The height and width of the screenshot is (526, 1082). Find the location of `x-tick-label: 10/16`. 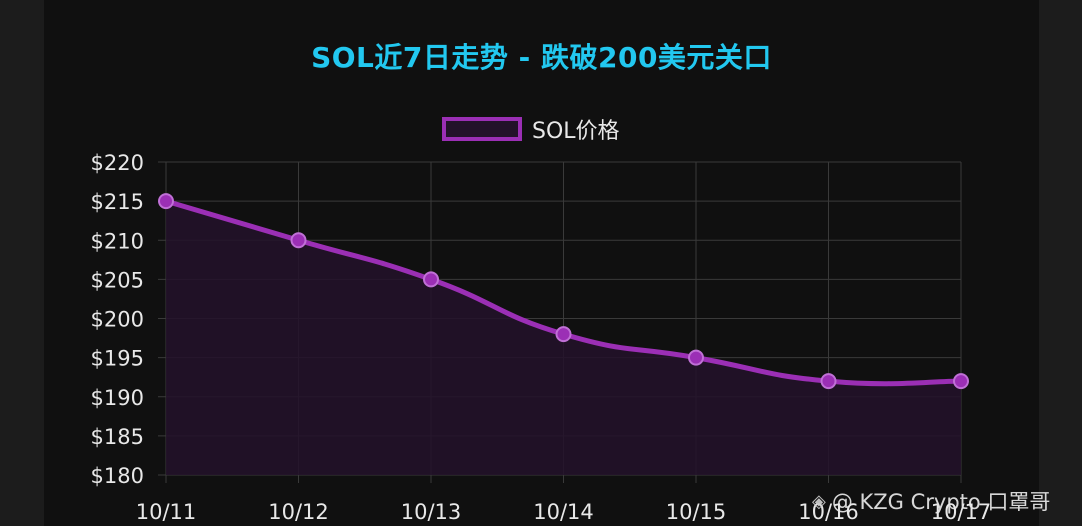

x-tick-label: 10/16 is located at coordinates (828, 512).